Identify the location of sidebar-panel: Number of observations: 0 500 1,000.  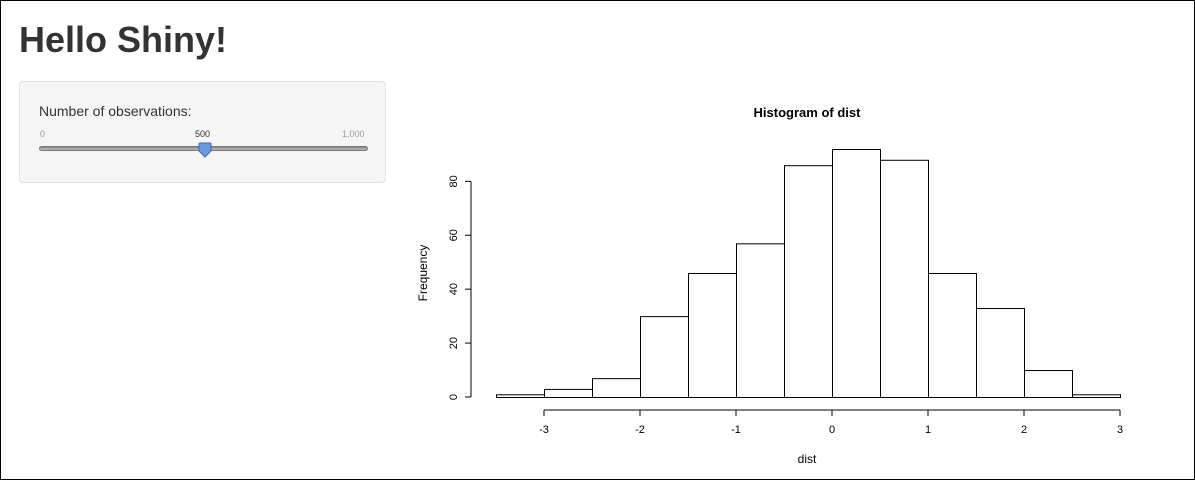
(202, 132).